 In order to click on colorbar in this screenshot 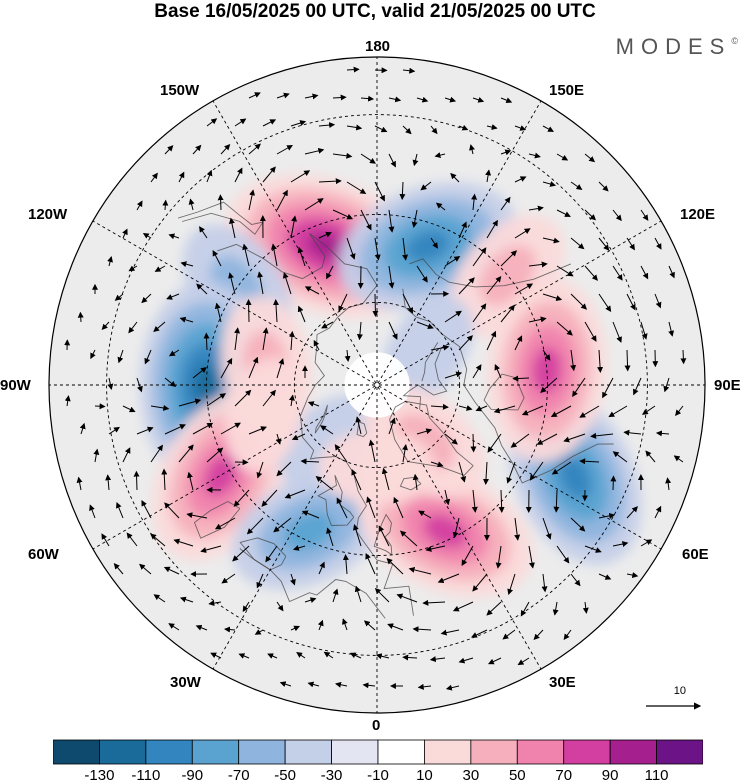, I will do `click(378, 752)`.